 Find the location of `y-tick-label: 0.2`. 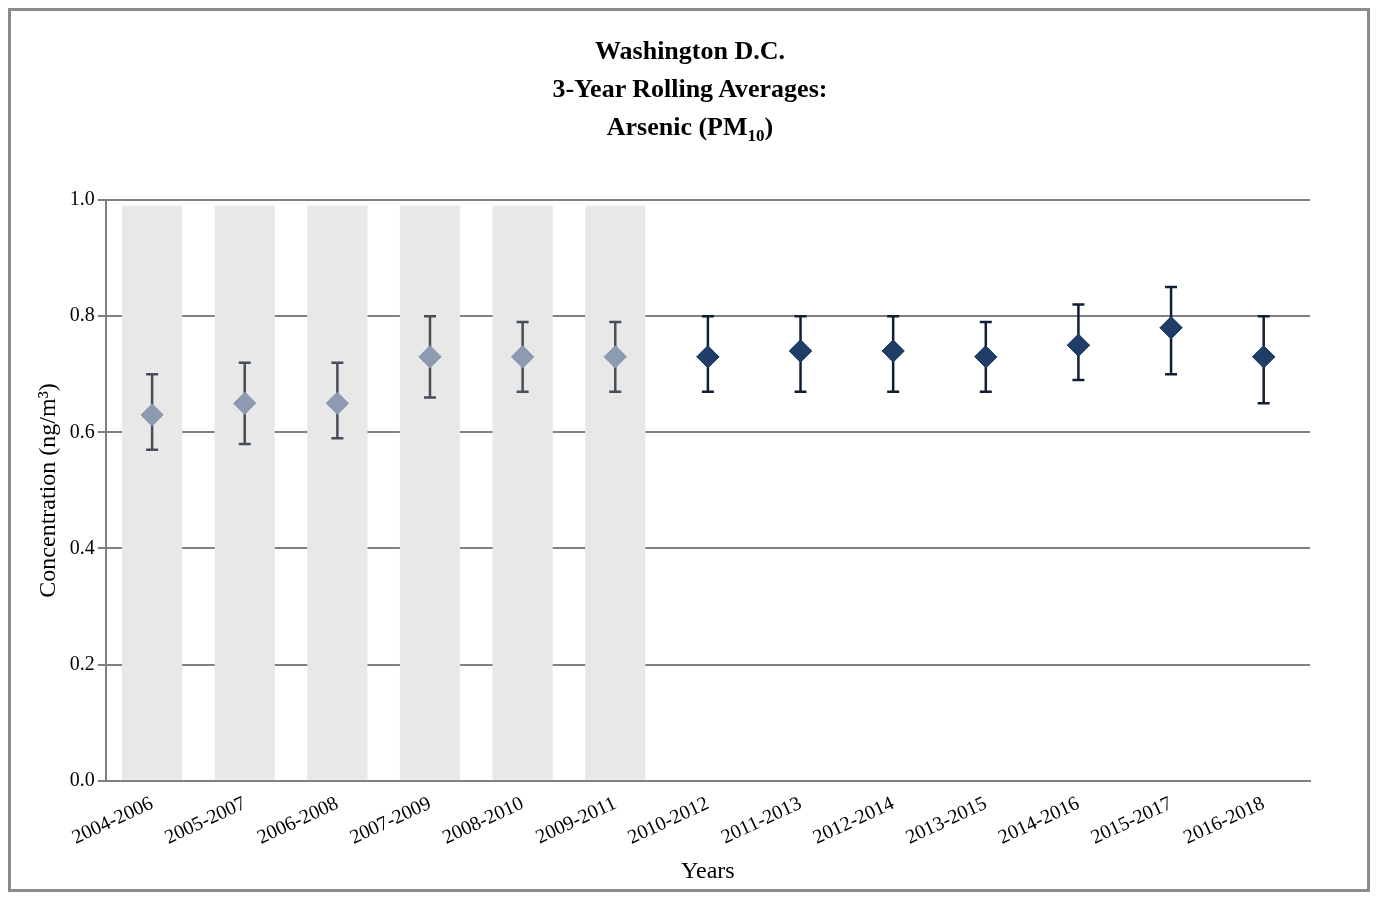

y-tick-label: 0.2 is located at coordinates (82, 662).